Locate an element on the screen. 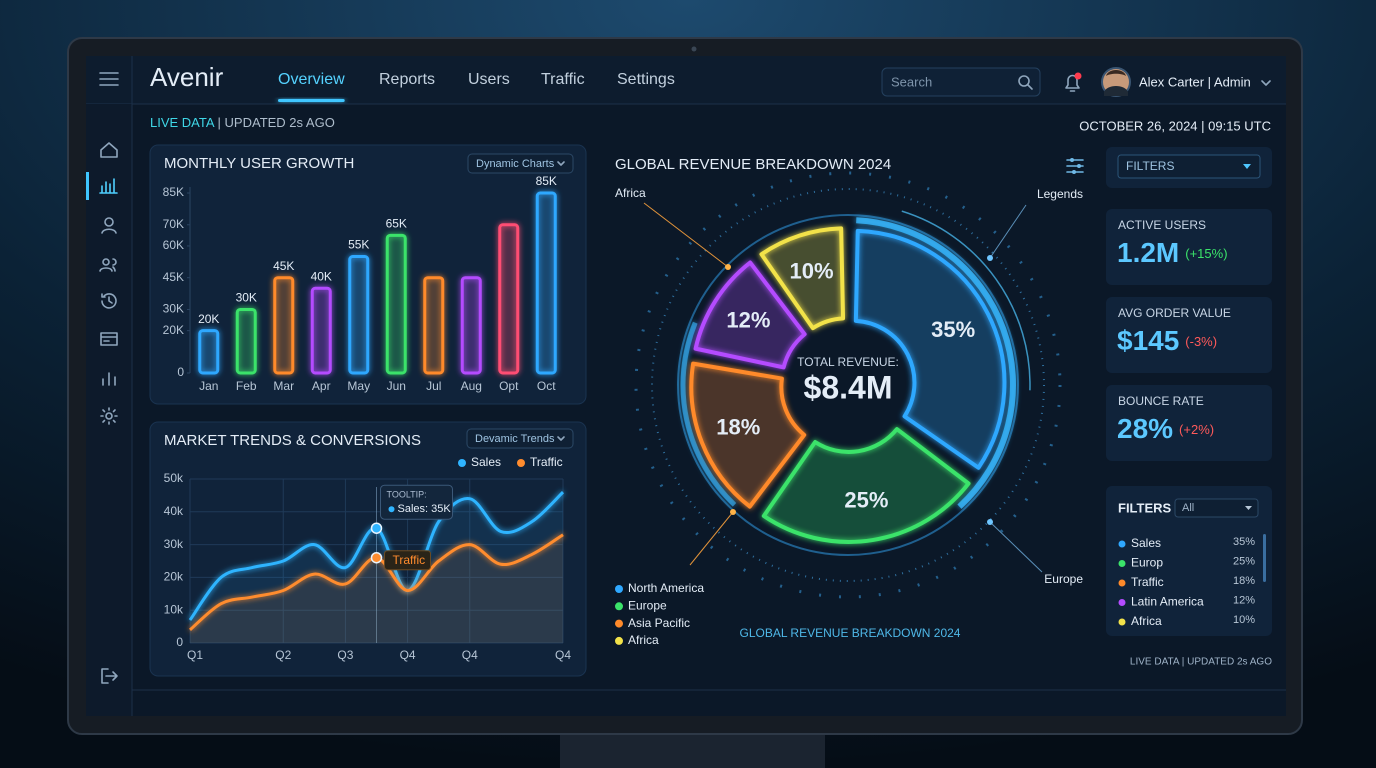 This screenshot has width=1376, height=768. x-tick-label: Q3 is located at coordinates (345, 655).